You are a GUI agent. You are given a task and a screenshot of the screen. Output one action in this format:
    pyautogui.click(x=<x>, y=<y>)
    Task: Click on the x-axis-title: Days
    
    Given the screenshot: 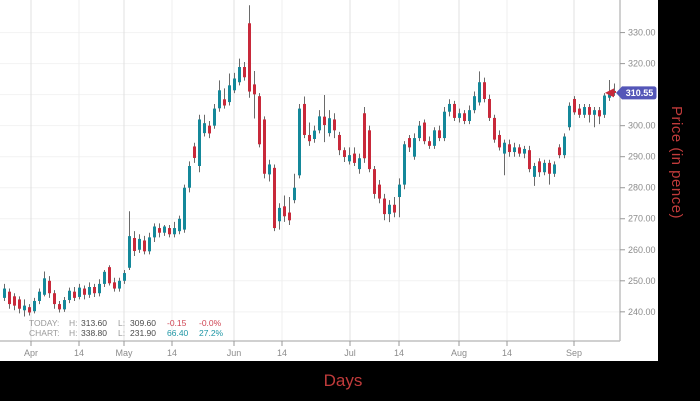 What is the action you would take?
    pyautogui.click(x=343, y=380)
    